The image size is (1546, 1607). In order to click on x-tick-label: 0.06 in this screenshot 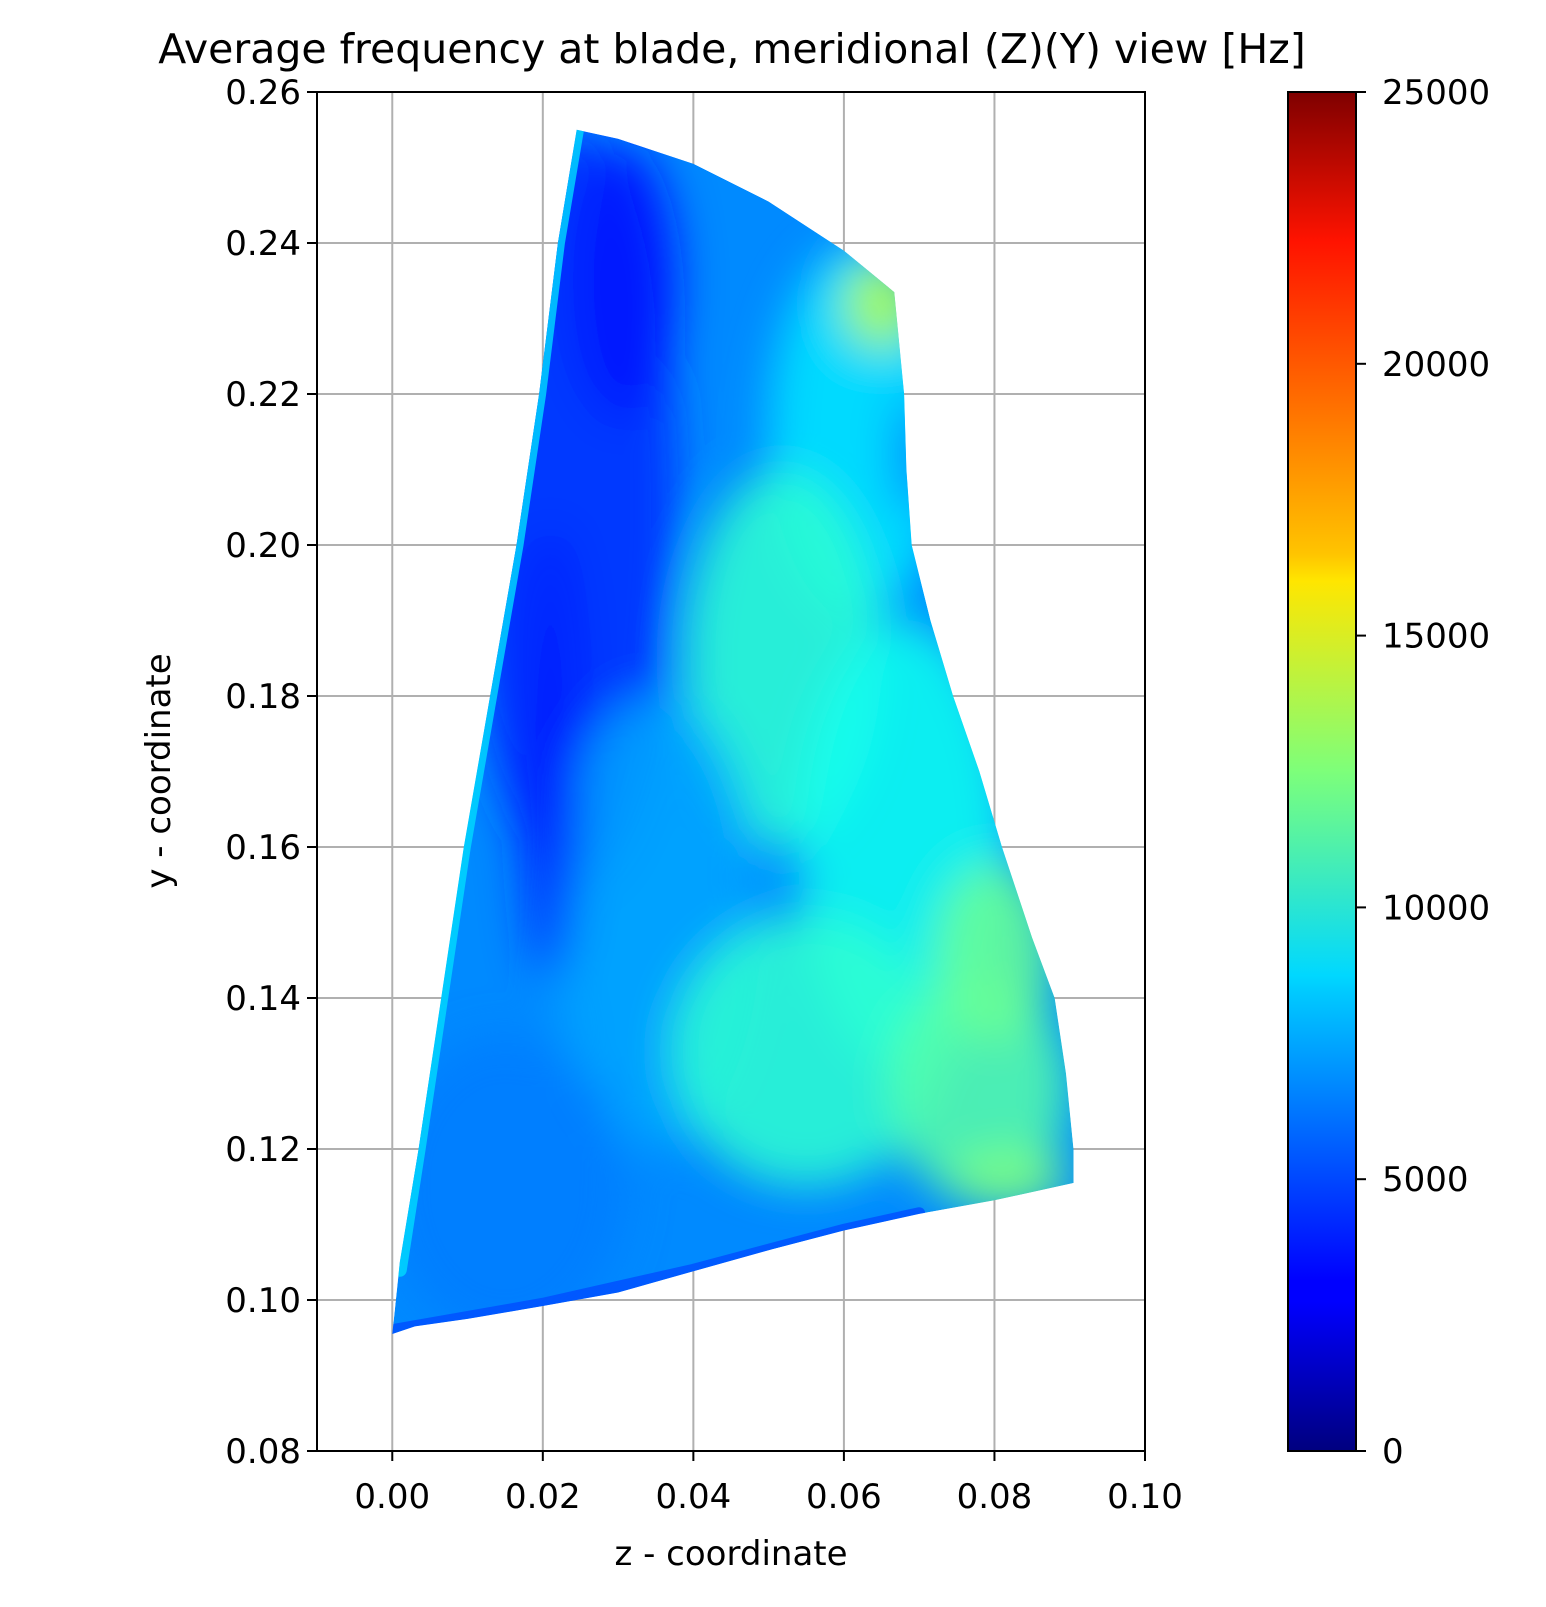, I will do `click(844, 1497)`.